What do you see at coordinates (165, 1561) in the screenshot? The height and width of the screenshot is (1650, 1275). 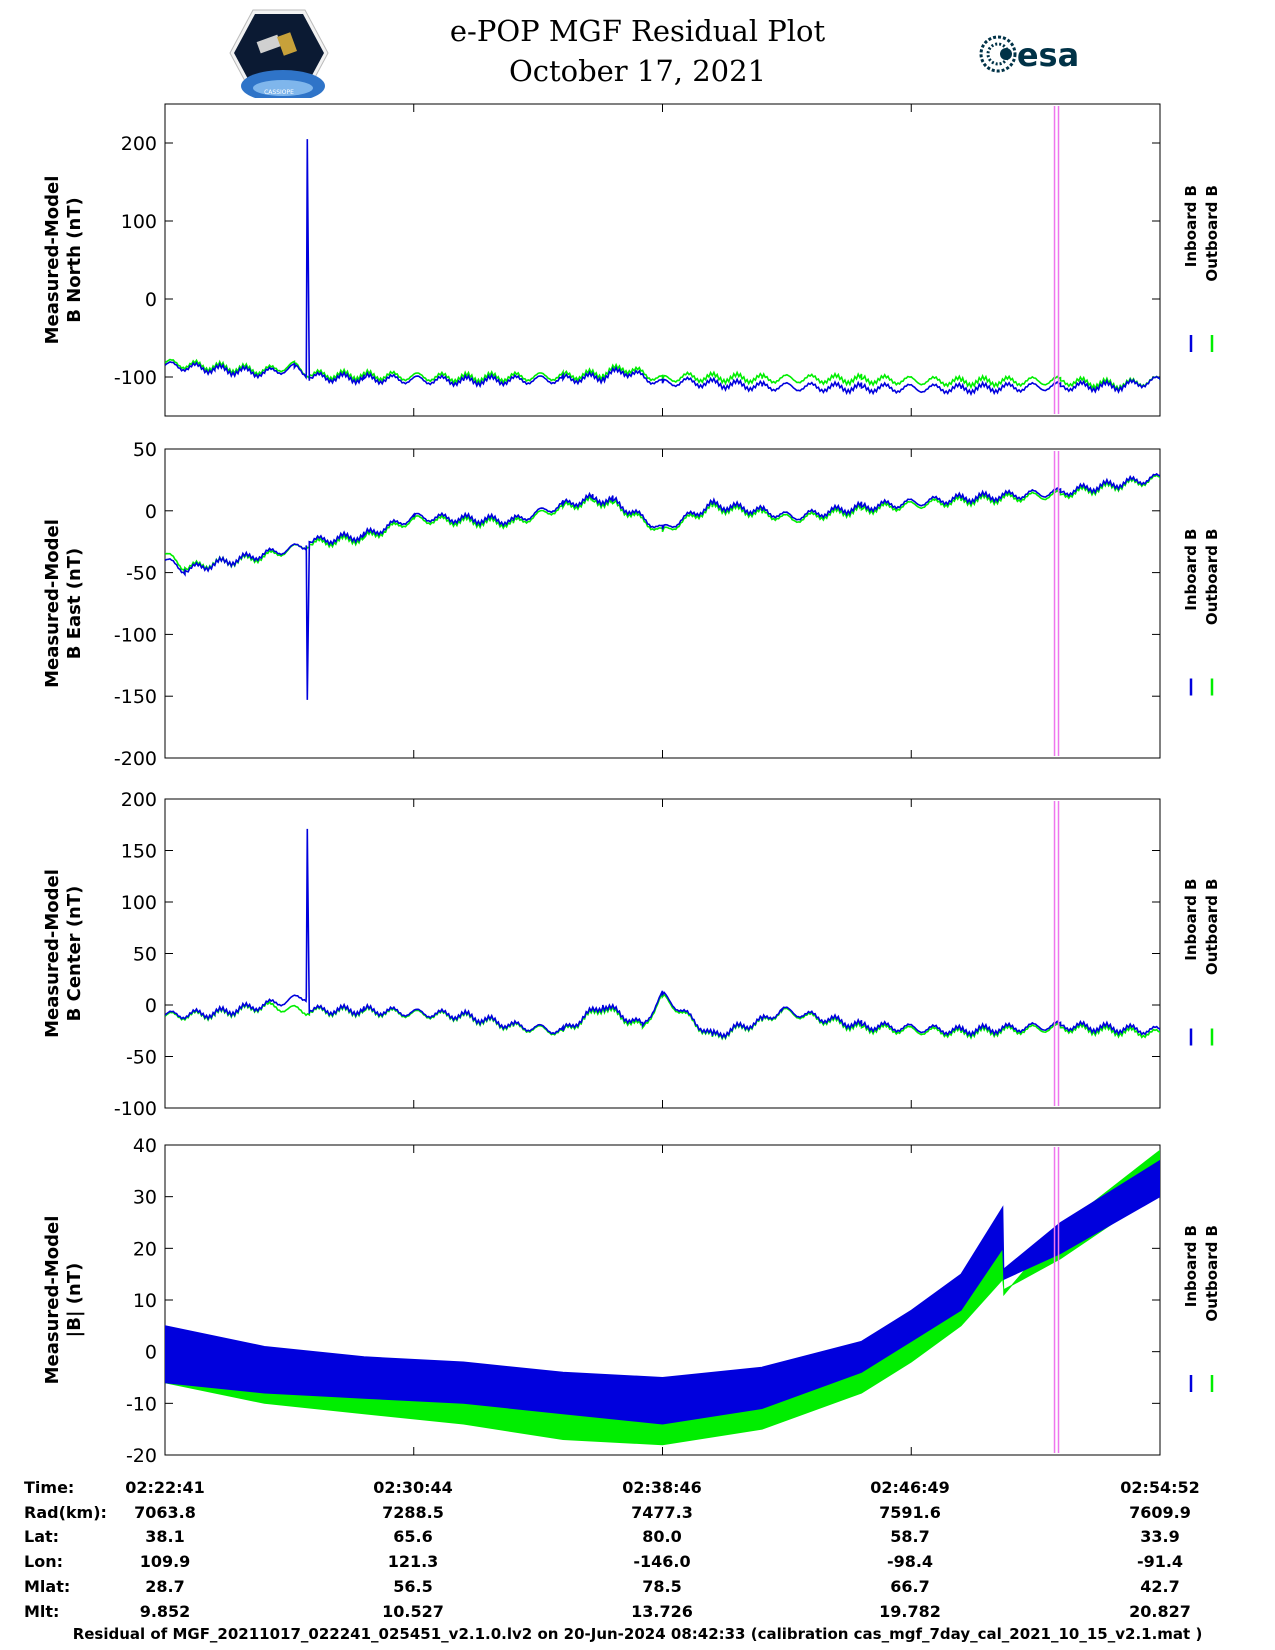 I see `info-cell: 109.9` at bounding box center [165, 1561].